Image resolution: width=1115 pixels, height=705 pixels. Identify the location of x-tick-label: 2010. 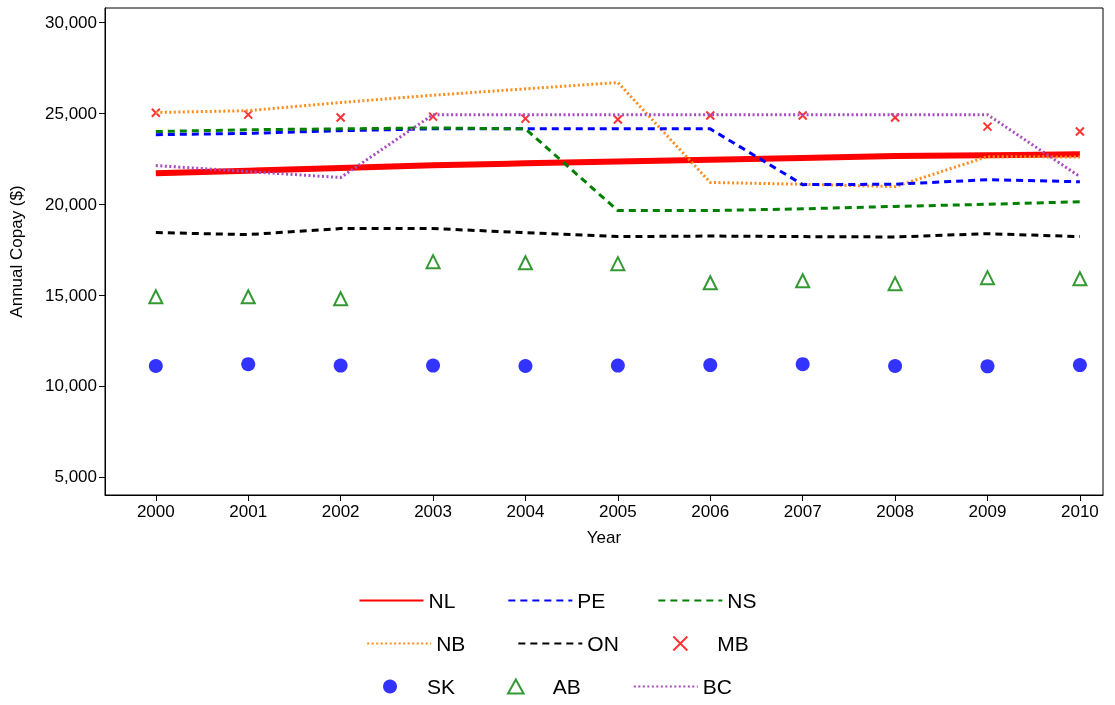
(1079, 511).